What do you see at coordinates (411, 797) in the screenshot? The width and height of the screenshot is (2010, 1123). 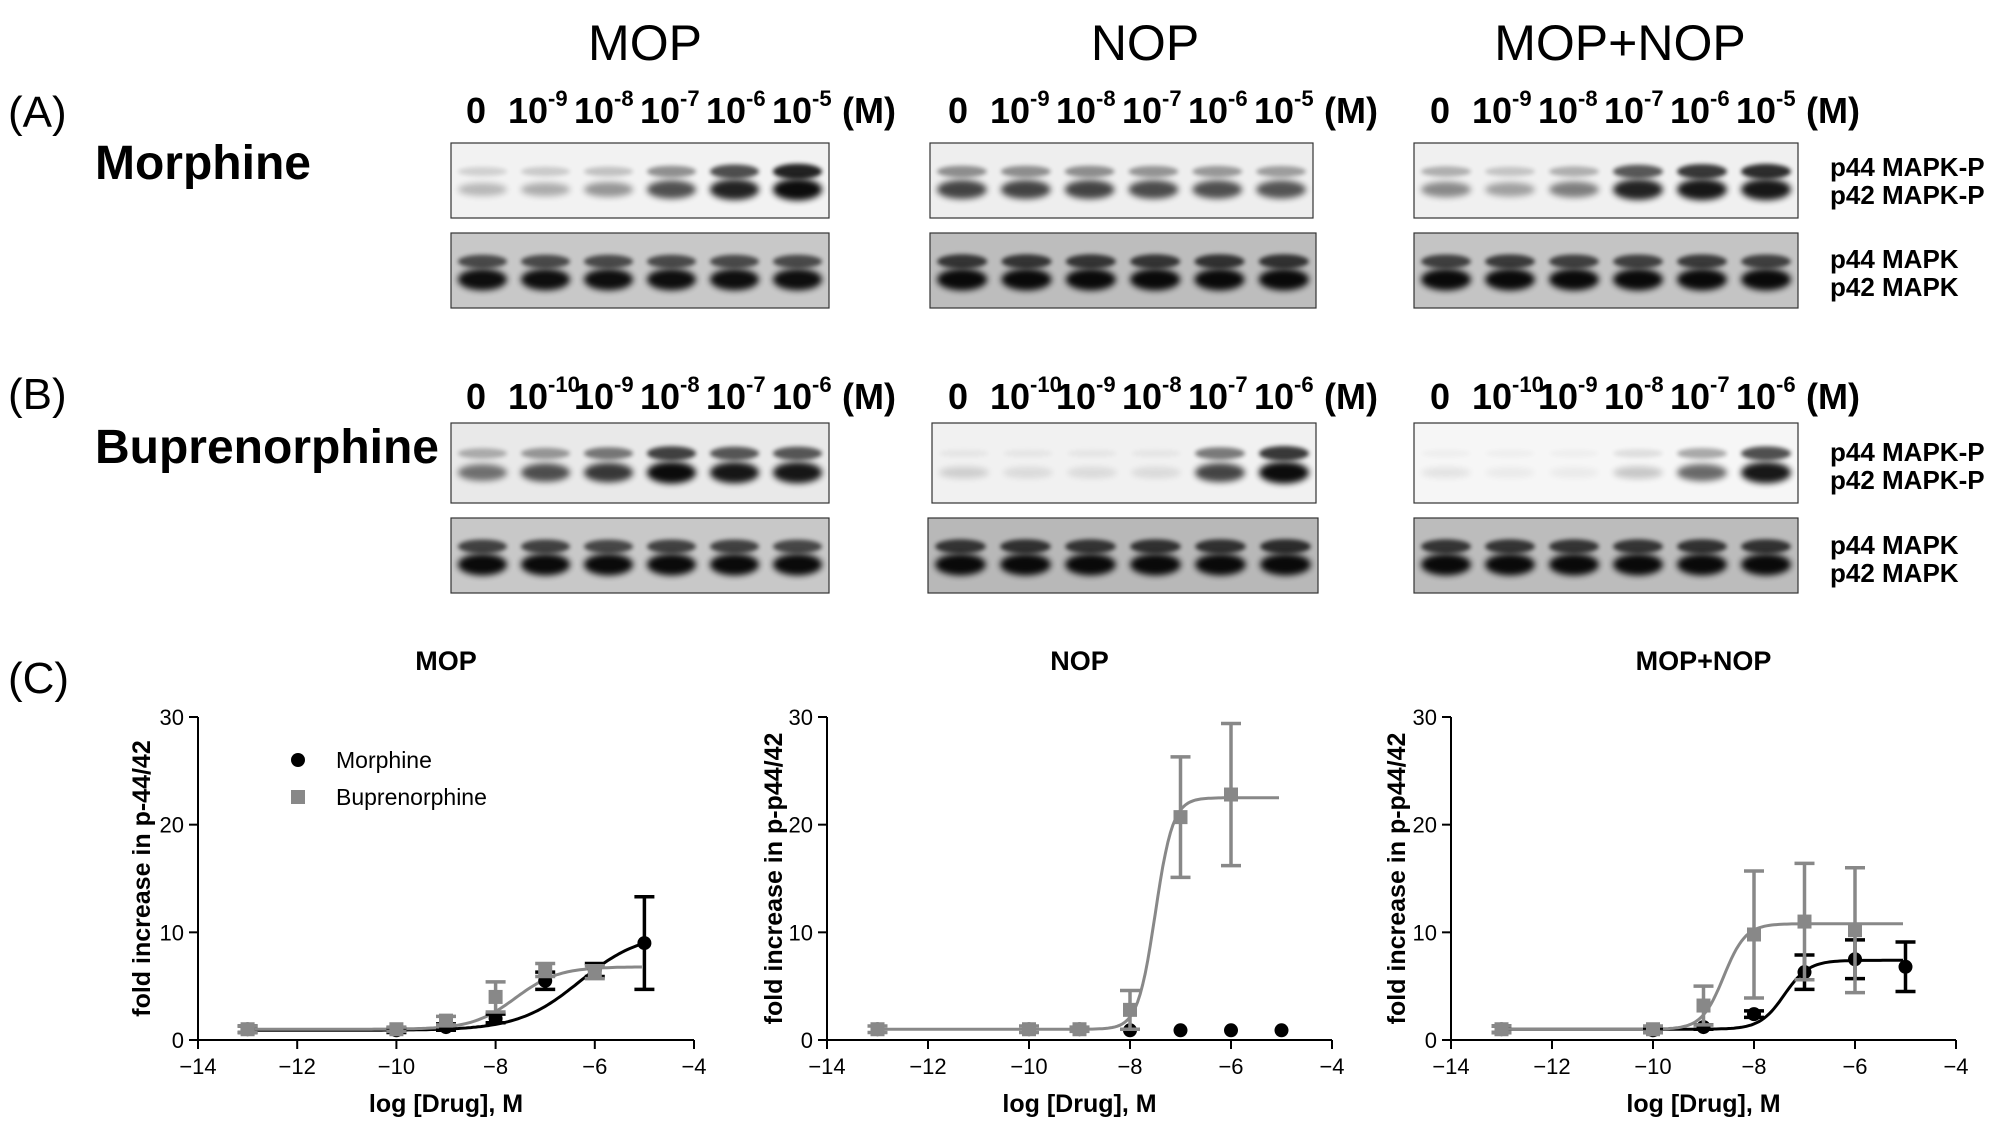 I see `legend-label: Buprenorphine` at bounding box center [411, 797].